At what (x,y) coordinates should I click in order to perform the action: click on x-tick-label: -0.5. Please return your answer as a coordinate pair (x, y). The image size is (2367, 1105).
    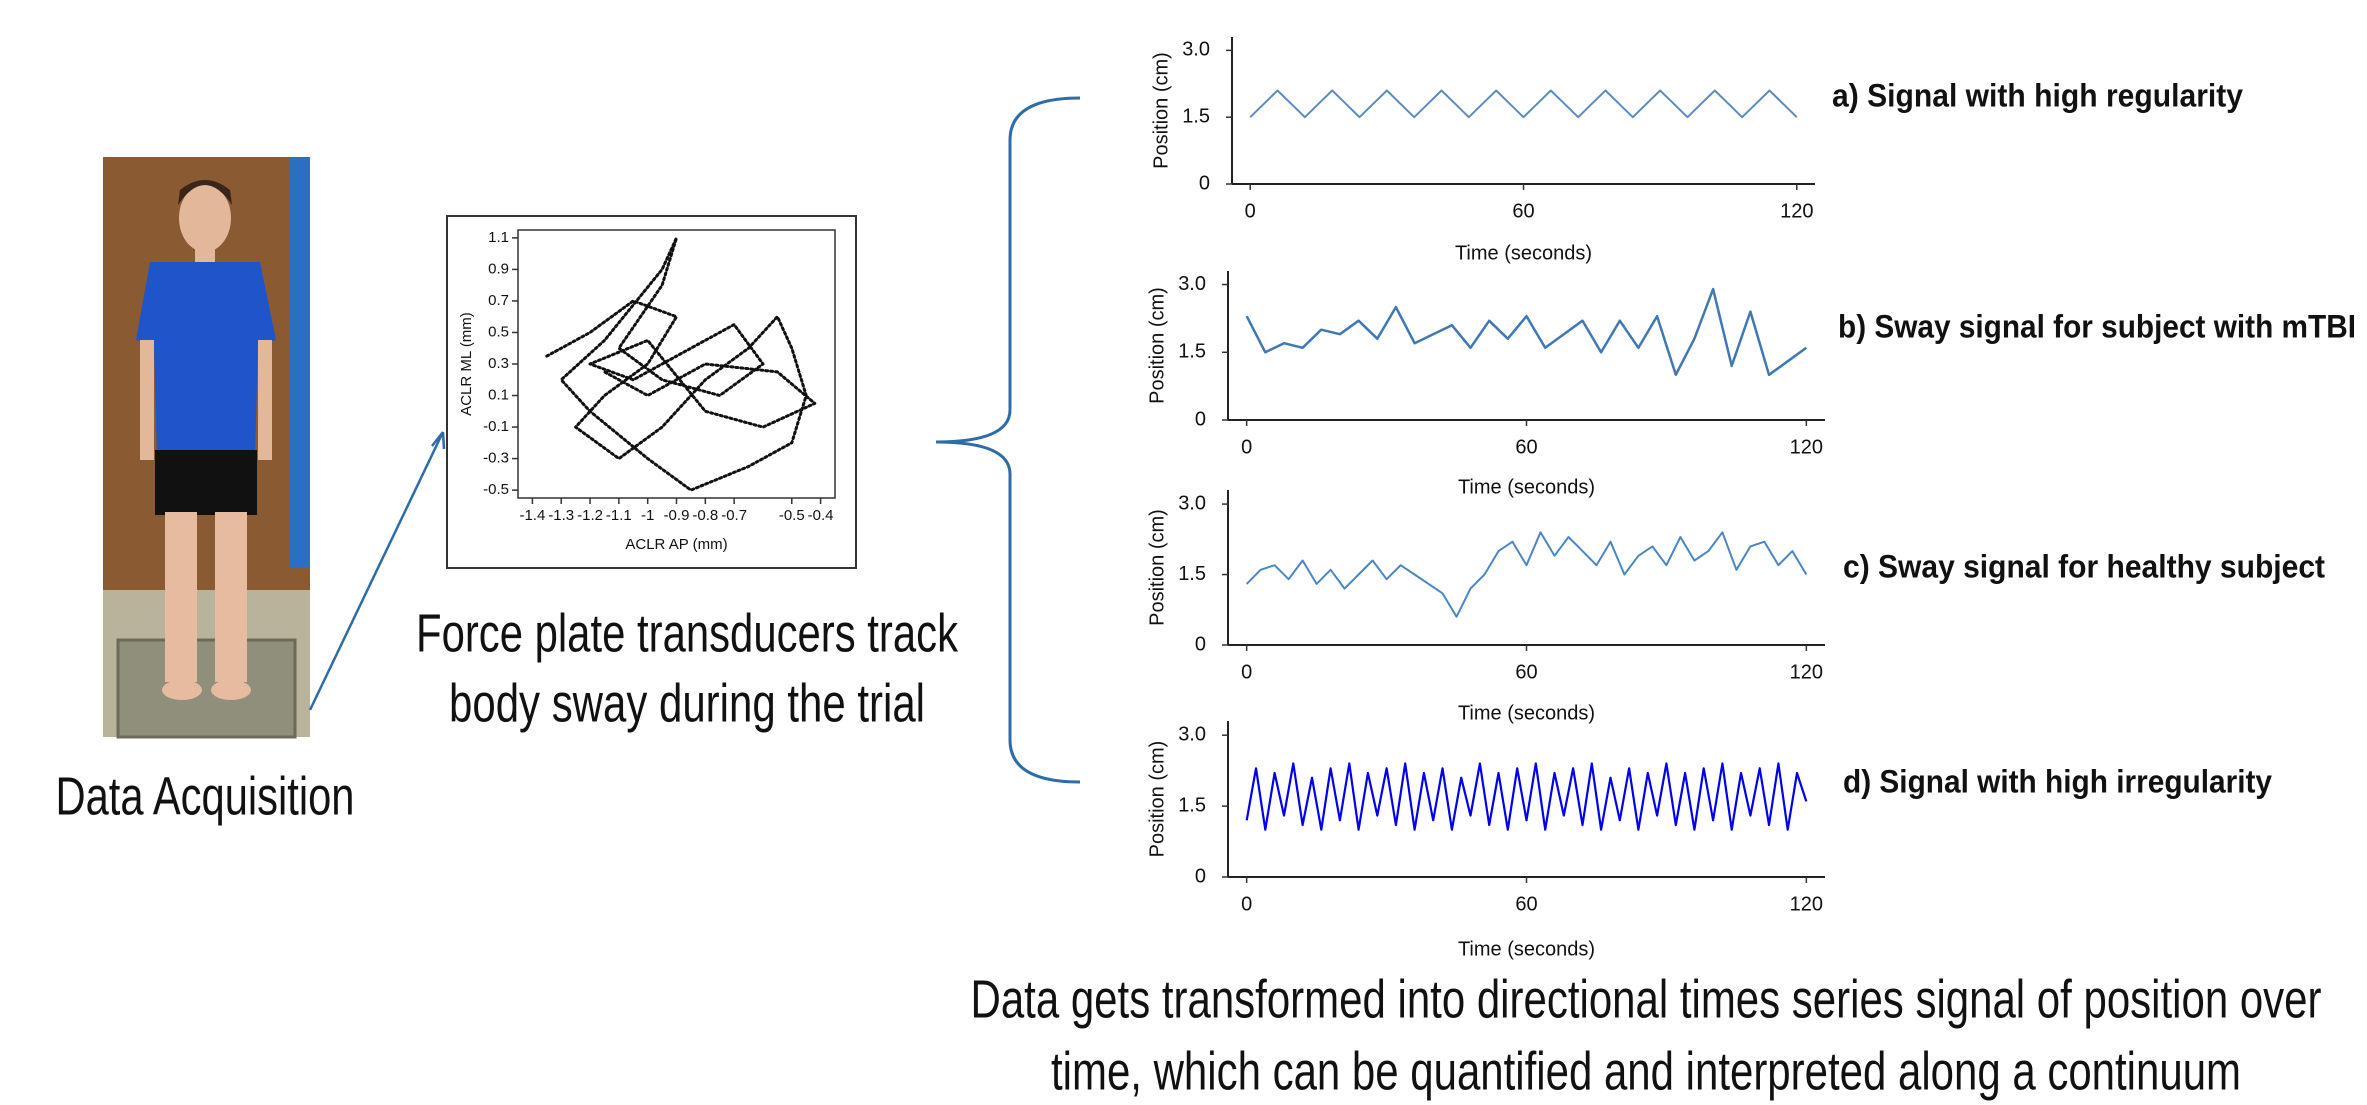
    Looking at the image, I should click on (792, 515).